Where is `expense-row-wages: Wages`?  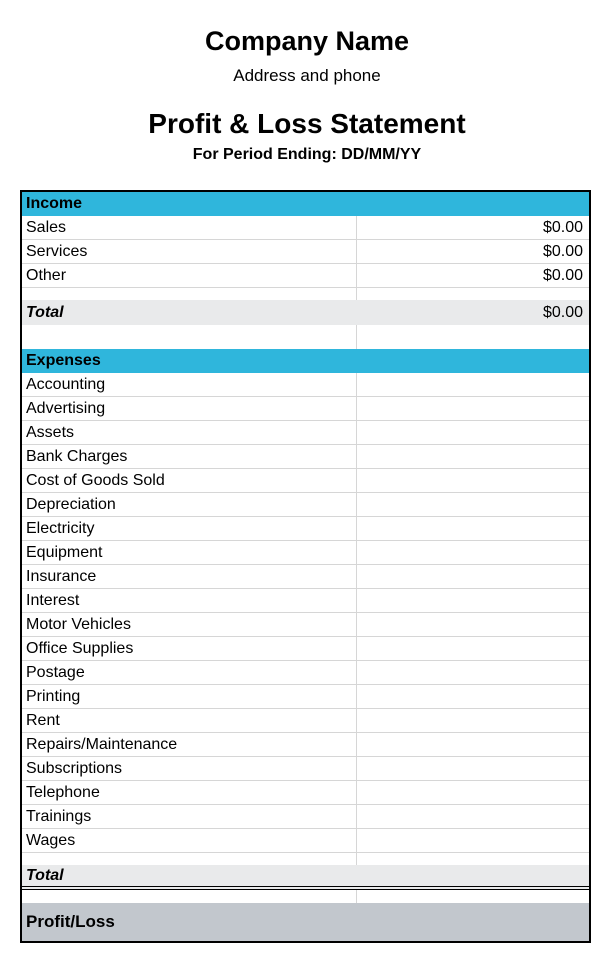 expense-row-wages: Wages is located at coordinates (305, 841).